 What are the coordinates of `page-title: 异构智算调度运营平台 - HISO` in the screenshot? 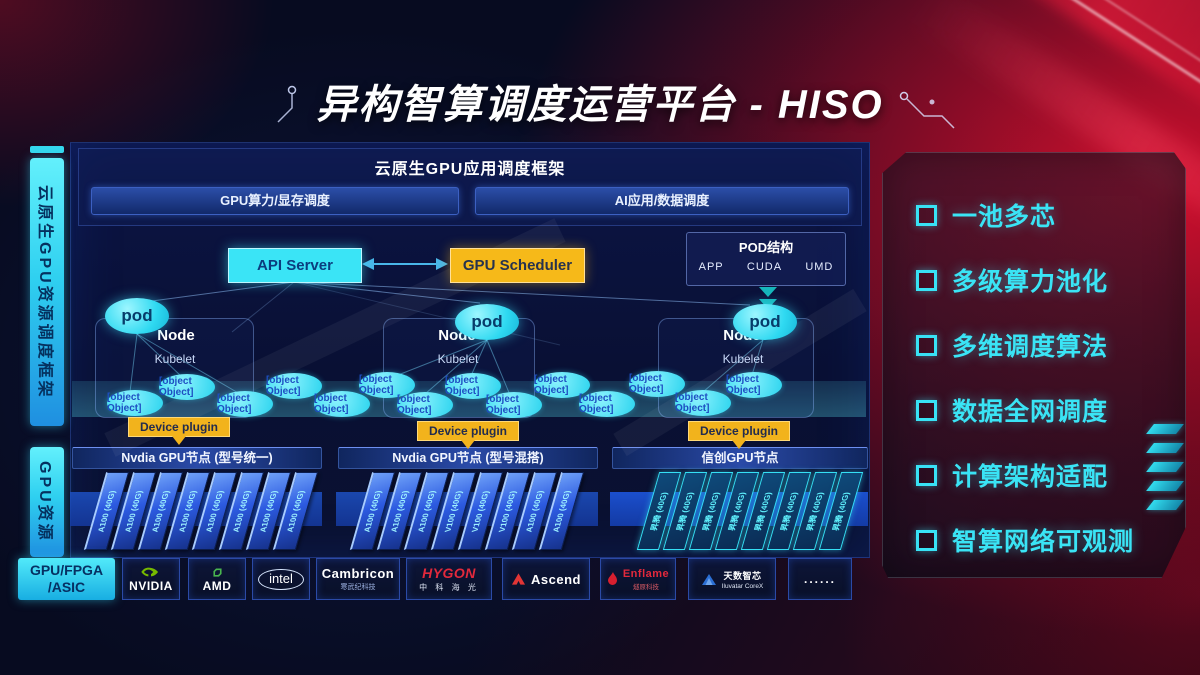 It's located at (600, 105).